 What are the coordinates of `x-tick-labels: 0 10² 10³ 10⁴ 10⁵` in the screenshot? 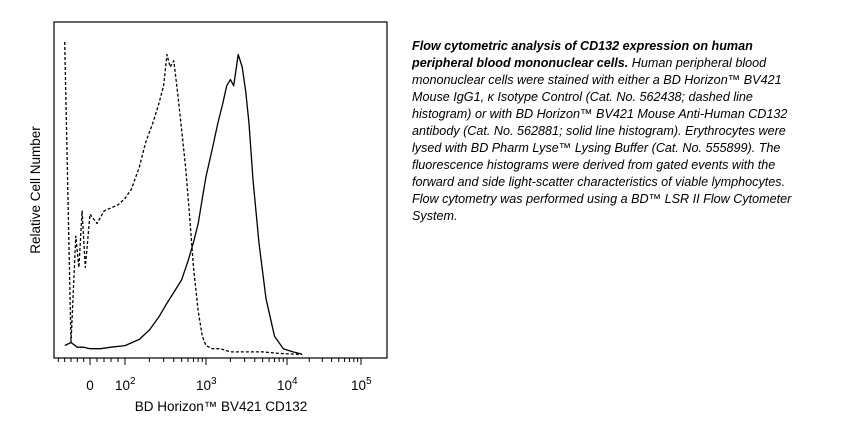 It's located at (229, 384).